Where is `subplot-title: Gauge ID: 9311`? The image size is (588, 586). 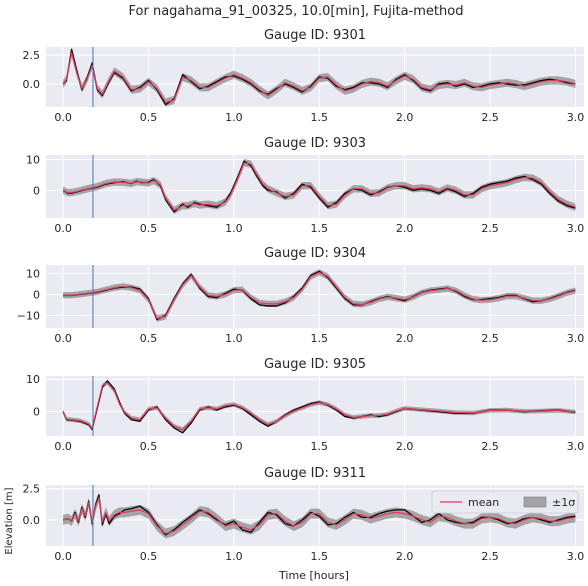 subplot-title: Gauge ID: 9311 is located at coordinates (315, 473).